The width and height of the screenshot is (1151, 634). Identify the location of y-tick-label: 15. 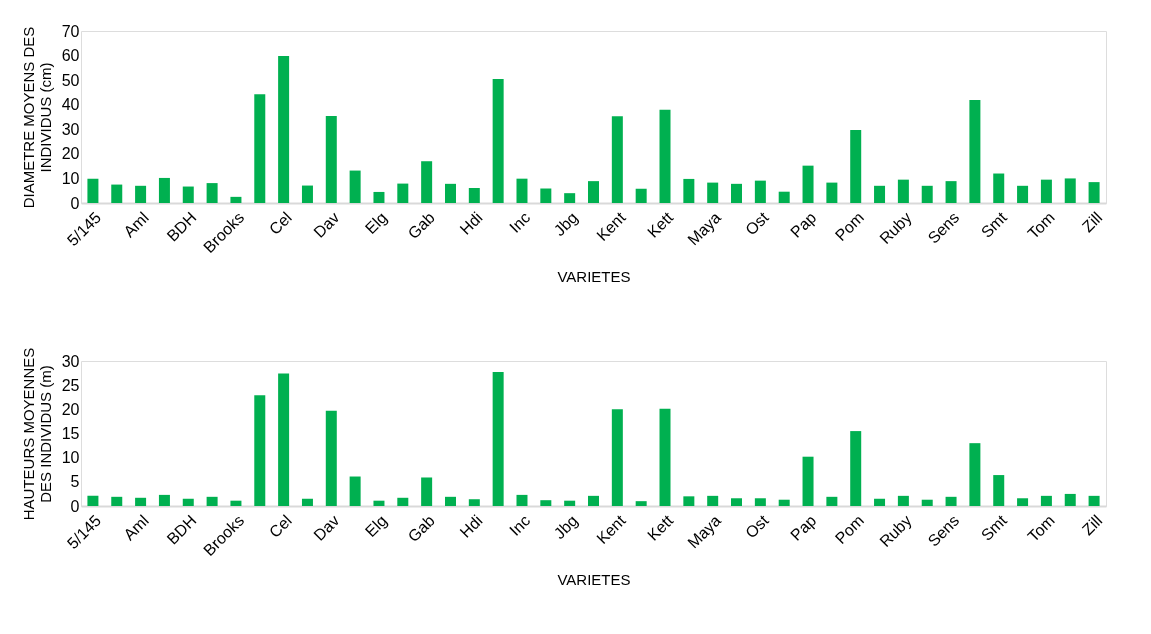
(70, 433).